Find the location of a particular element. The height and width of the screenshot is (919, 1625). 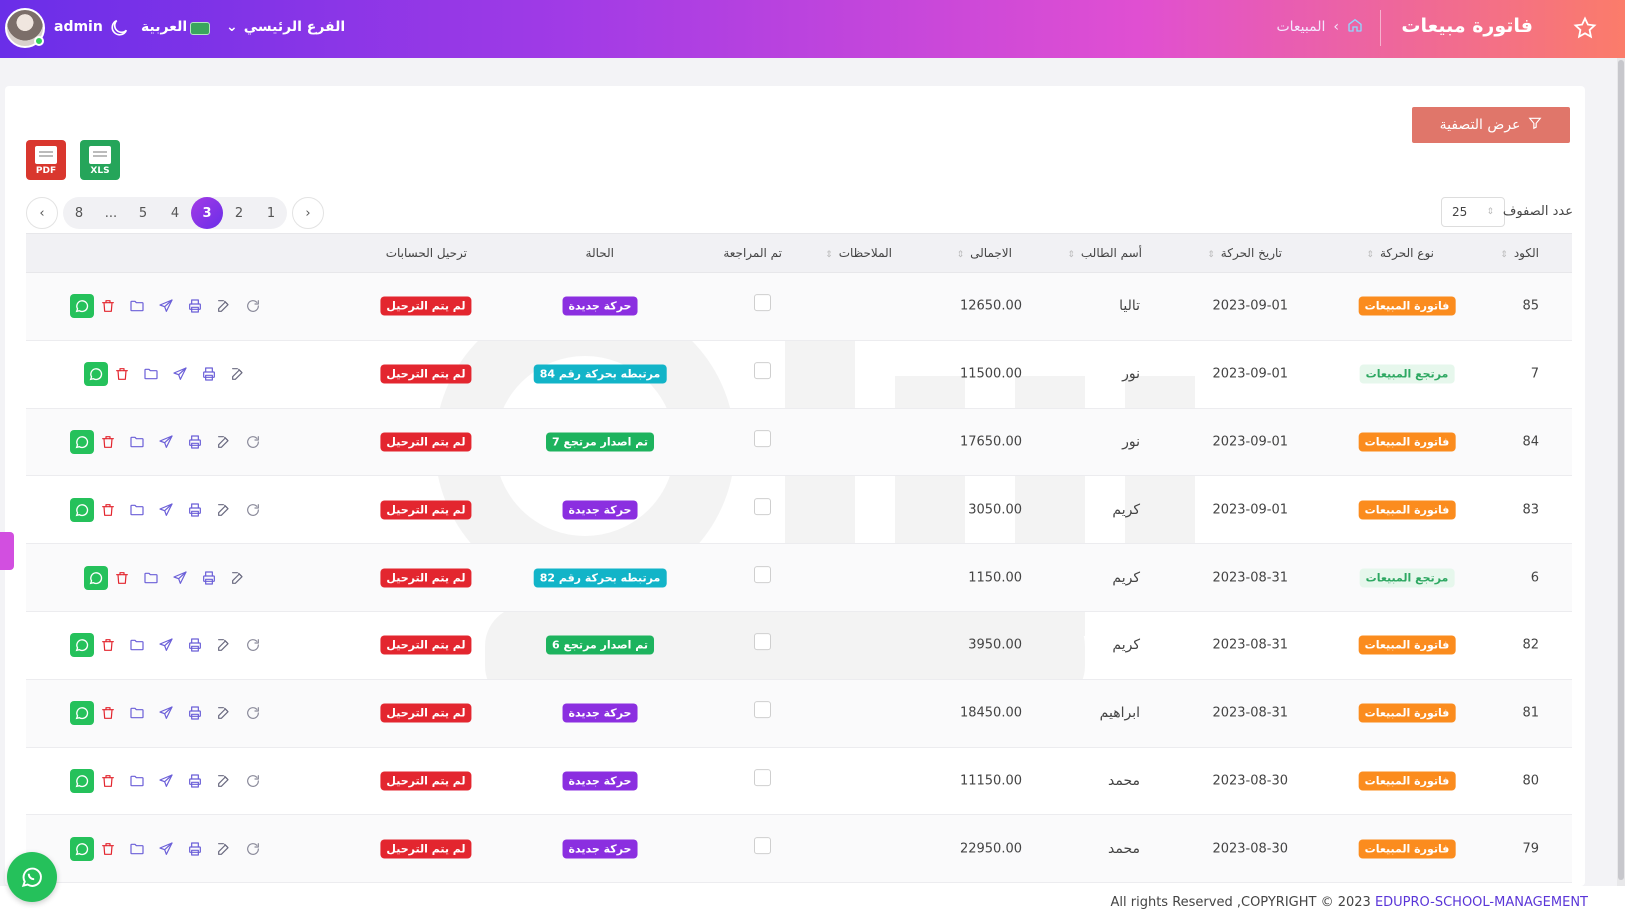

th-student: ⇕ أسم الطالب is located at coordinates (1104, 253).